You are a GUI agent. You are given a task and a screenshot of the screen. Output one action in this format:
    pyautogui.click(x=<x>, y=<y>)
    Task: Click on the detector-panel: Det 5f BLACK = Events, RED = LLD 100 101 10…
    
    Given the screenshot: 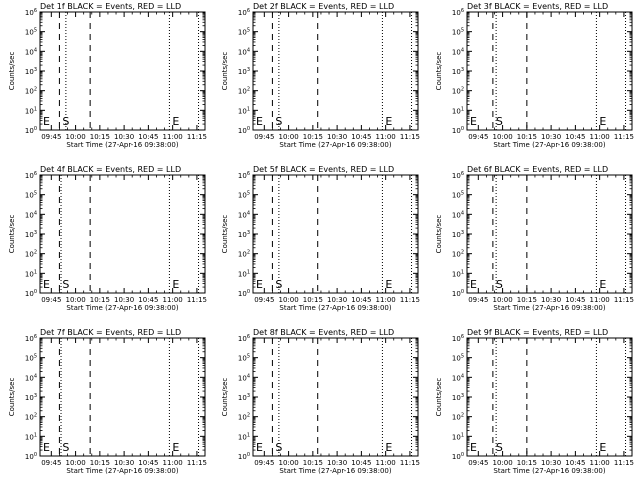 What is the action you would take?
    pyautogui.click(x=320, y=238)
    